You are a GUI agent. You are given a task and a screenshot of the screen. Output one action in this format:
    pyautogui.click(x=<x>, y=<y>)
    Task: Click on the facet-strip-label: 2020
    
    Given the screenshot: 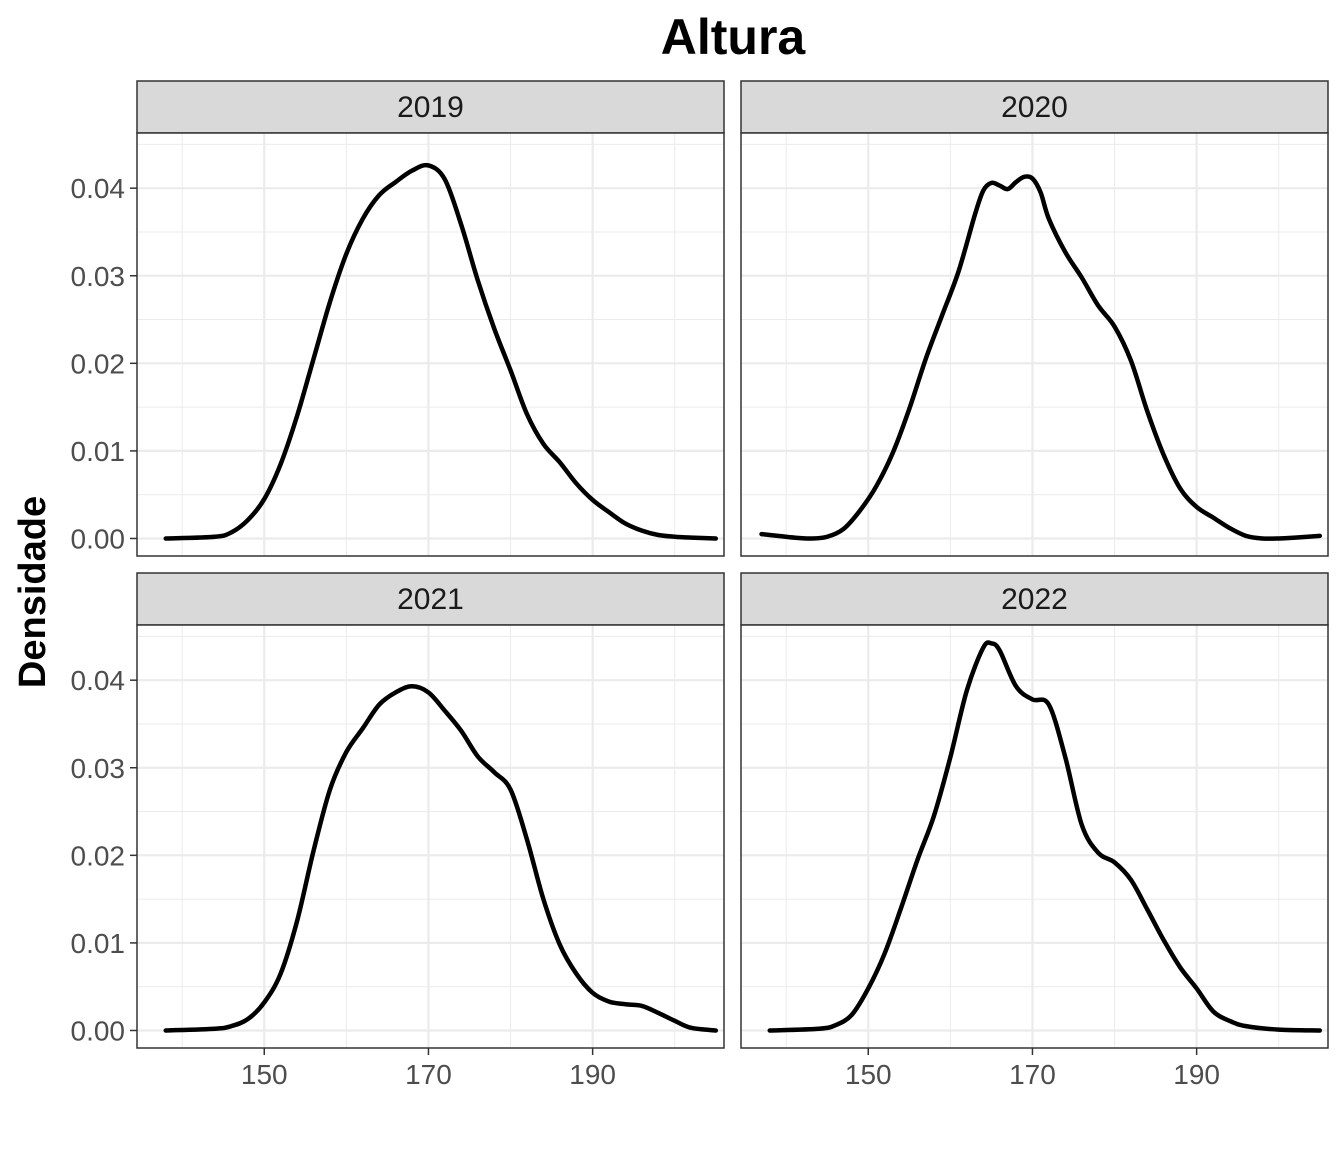 What is the action you would take?
    pyautogui.click(x=1034, y=107)
    